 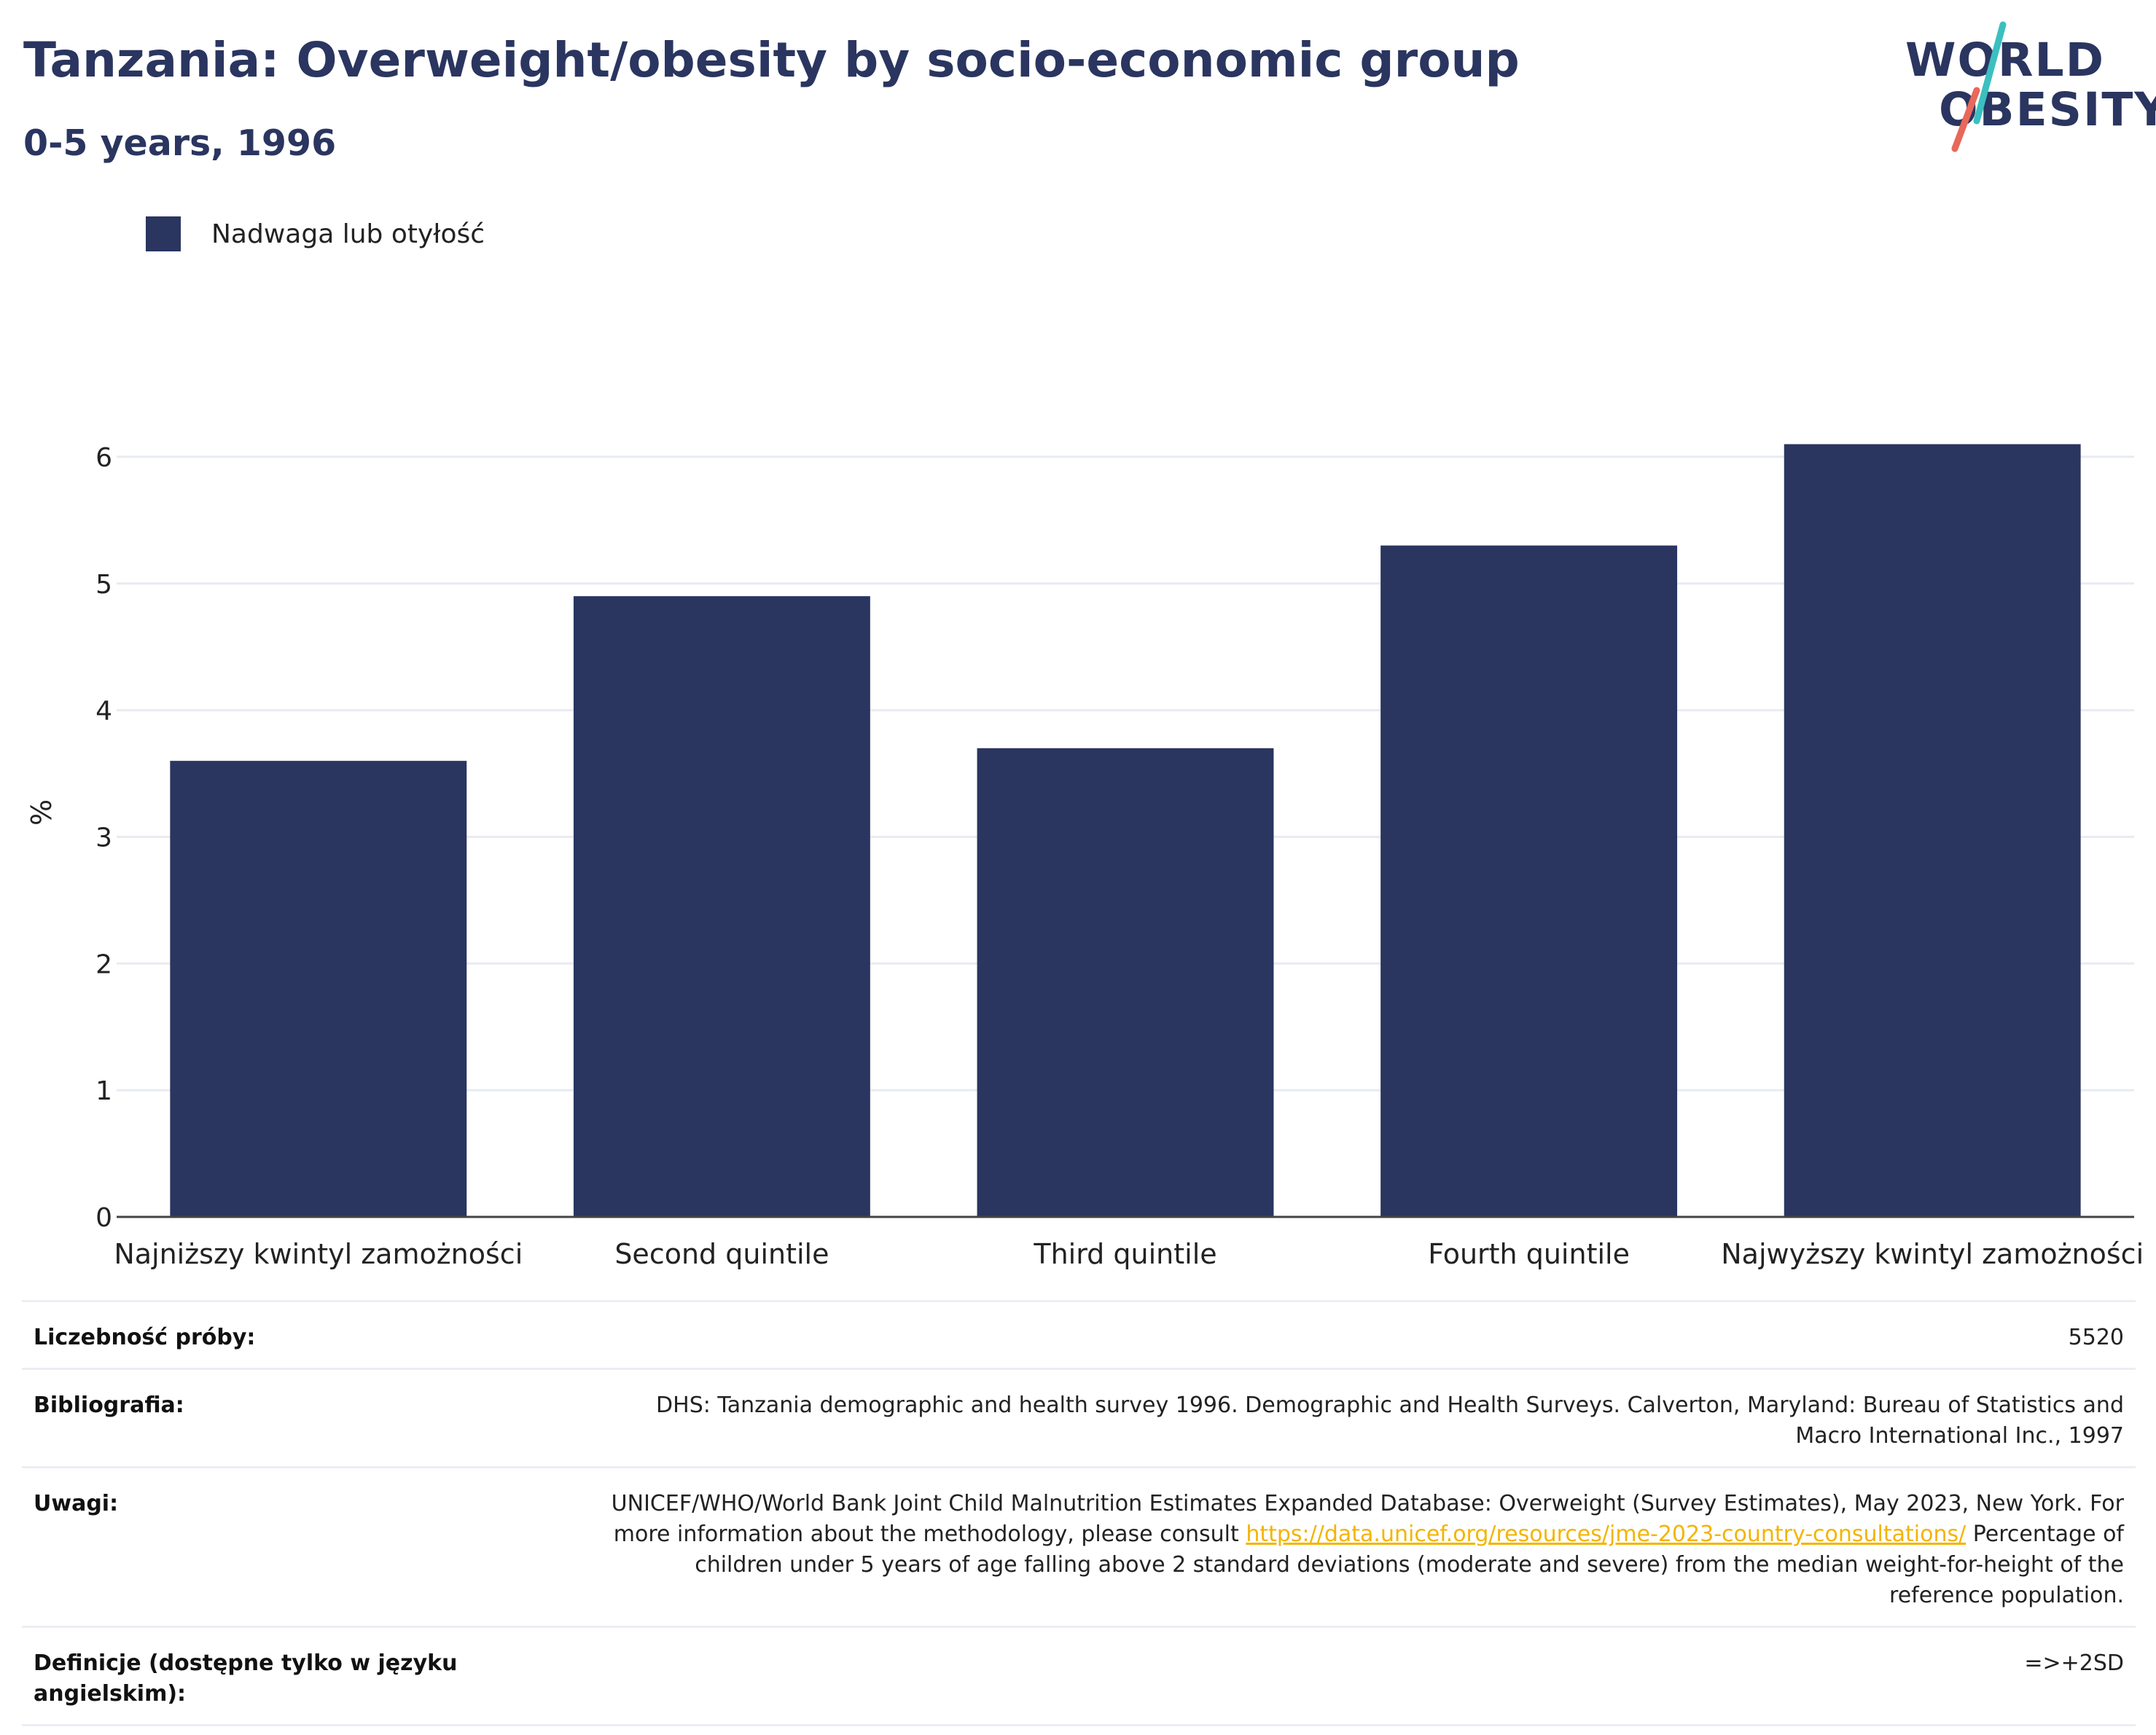 I want to click on sample-label: Liczebność próby:, so click(x=145, y=1337).